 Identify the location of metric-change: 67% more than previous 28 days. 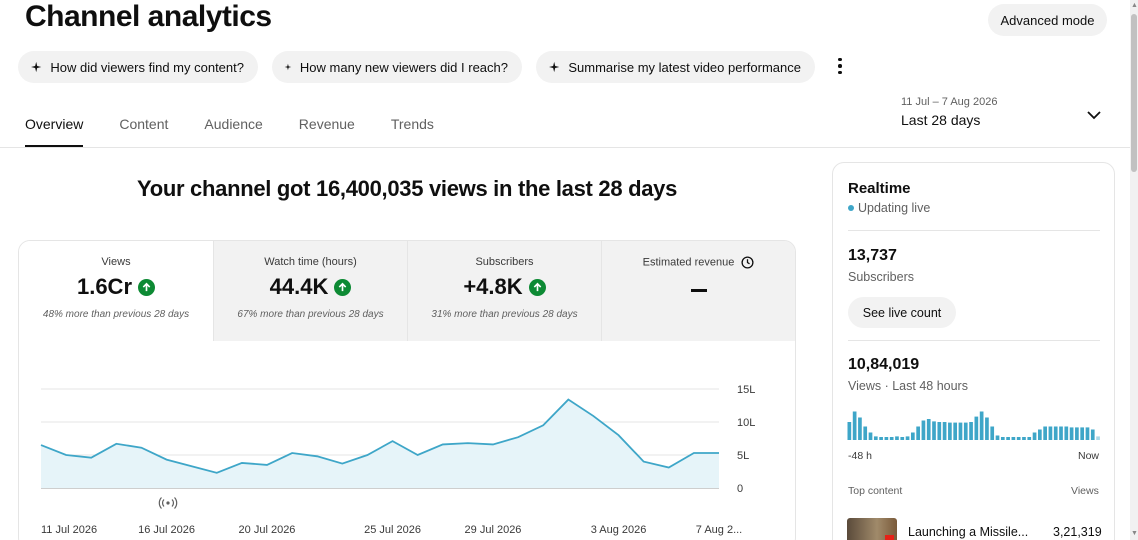
(310, 314).